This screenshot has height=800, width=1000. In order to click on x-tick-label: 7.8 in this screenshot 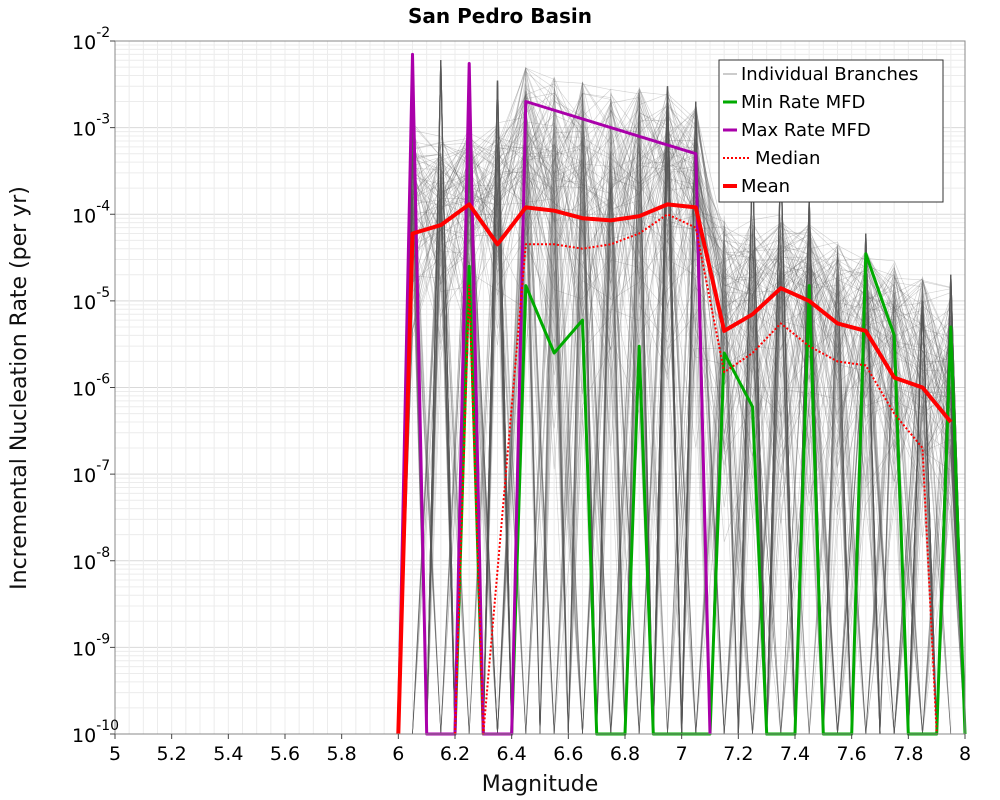, I will do `click(908, 754)`.